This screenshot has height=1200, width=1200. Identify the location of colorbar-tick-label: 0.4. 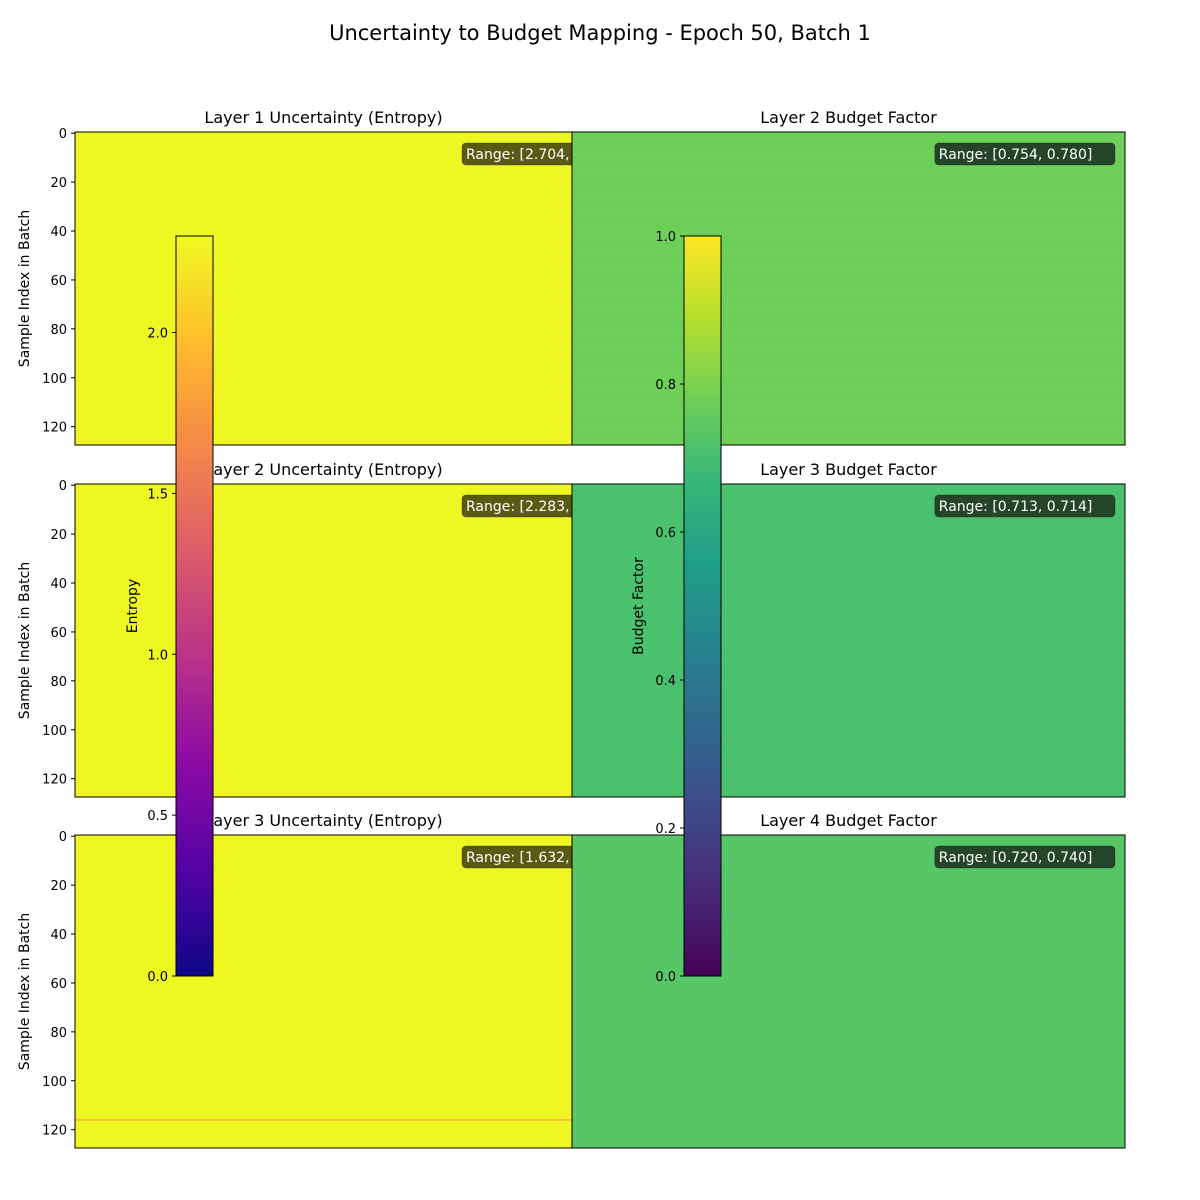
(665, 681).